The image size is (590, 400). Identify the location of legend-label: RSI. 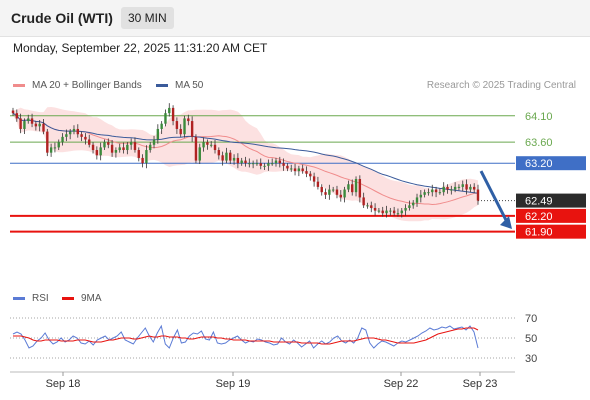
(40, 298).